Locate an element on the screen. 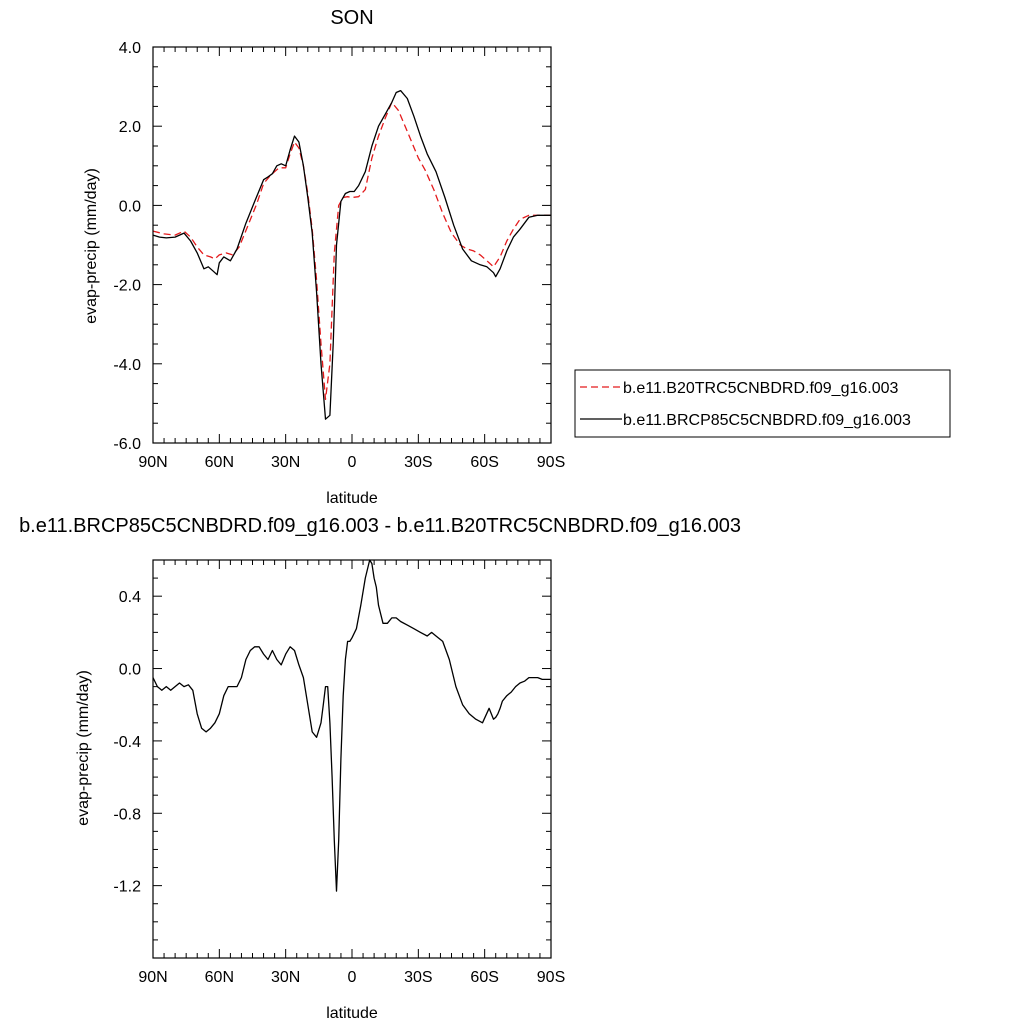 This screenshot has height=1024, width=1024. bottom-plot-lines is located at coordinates (351, 725).